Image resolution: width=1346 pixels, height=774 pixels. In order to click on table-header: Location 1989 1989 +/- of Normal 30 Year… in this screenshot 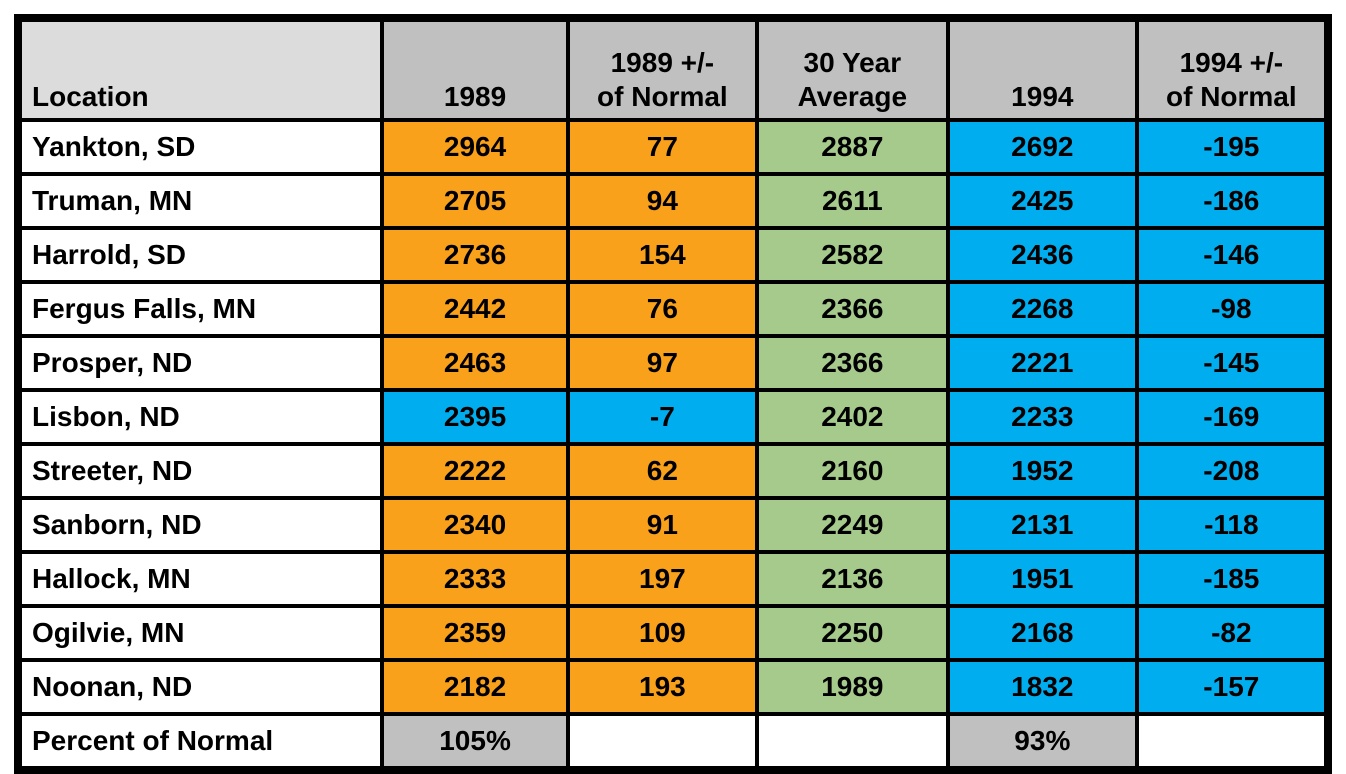, I will do `click(673, 69)`.